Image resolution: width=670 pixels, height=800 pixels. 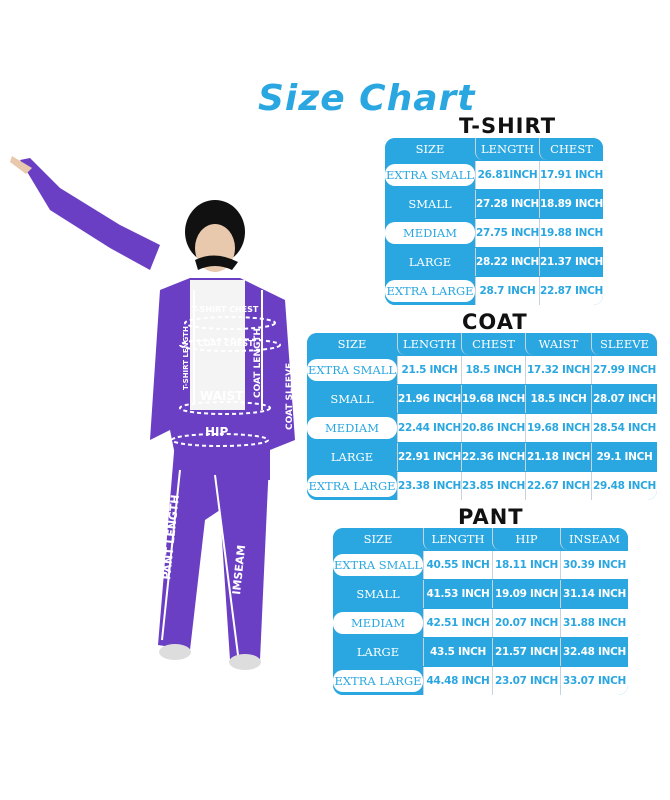 What do you see at coordinates (367, 98) in the screenshot?
I see `page-title: Size Chart` at bounding box center [367, 98].